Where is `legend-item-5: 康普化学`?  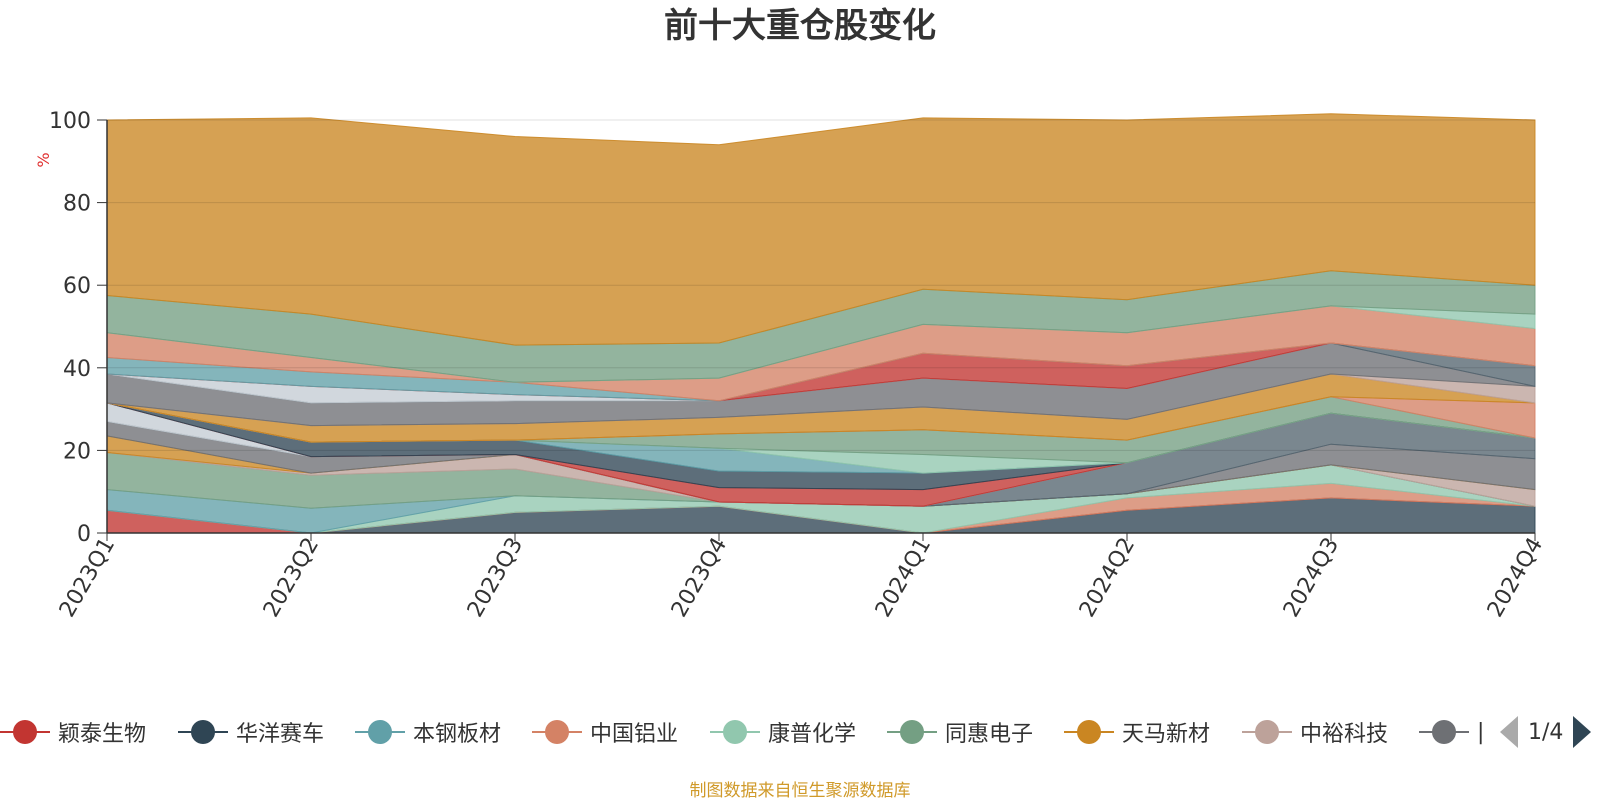 legend-item-5: 康普化学 is located at coordinates (783, 732).